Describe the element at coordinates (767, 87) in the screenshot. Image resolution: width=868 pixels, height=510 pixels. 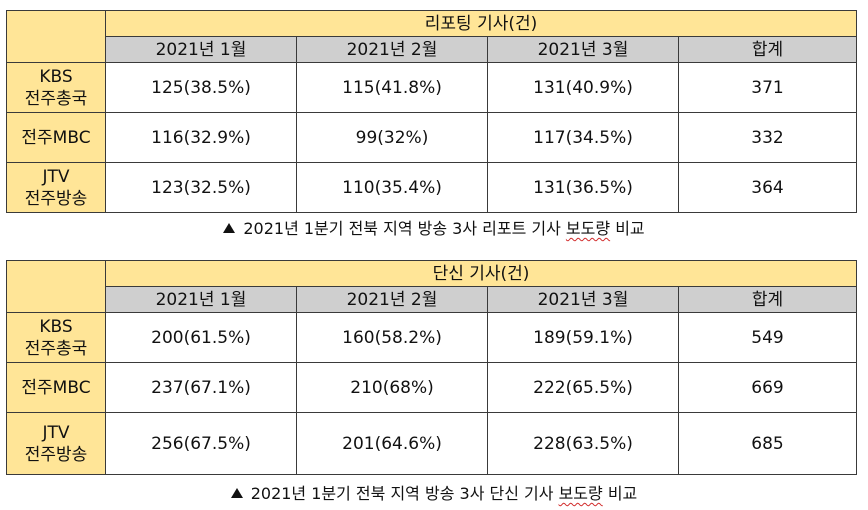
I see `total-cell: 371` at that location.